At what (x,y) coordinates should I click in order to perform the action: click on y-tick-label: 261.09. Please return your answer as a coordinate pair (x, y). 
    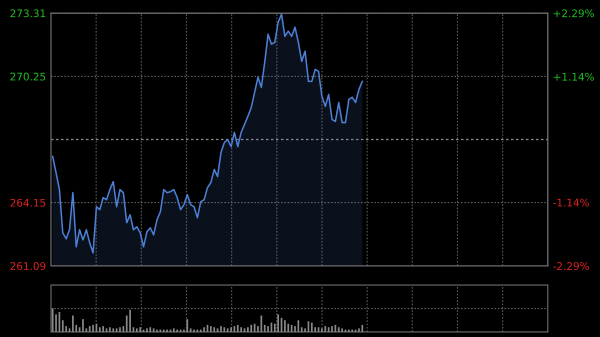
    Looking at the image, I should click on (28, 266).